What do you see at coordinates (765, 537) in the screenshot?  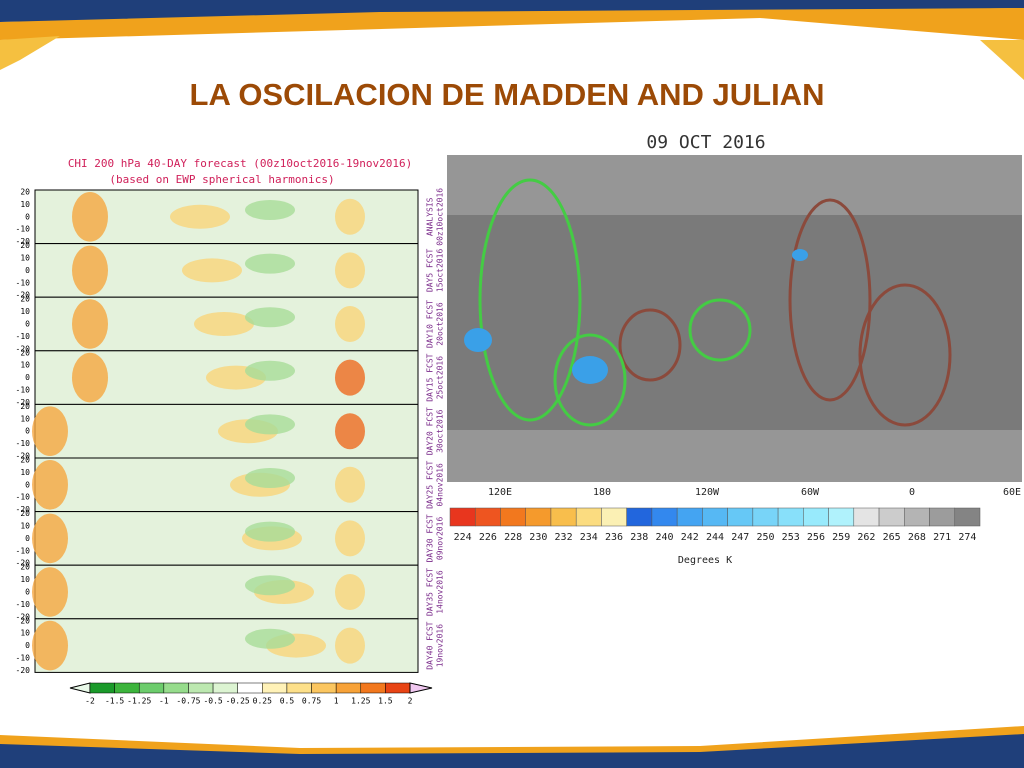 I see `colorbar-tick: 250` at bounding box center [765, 537].